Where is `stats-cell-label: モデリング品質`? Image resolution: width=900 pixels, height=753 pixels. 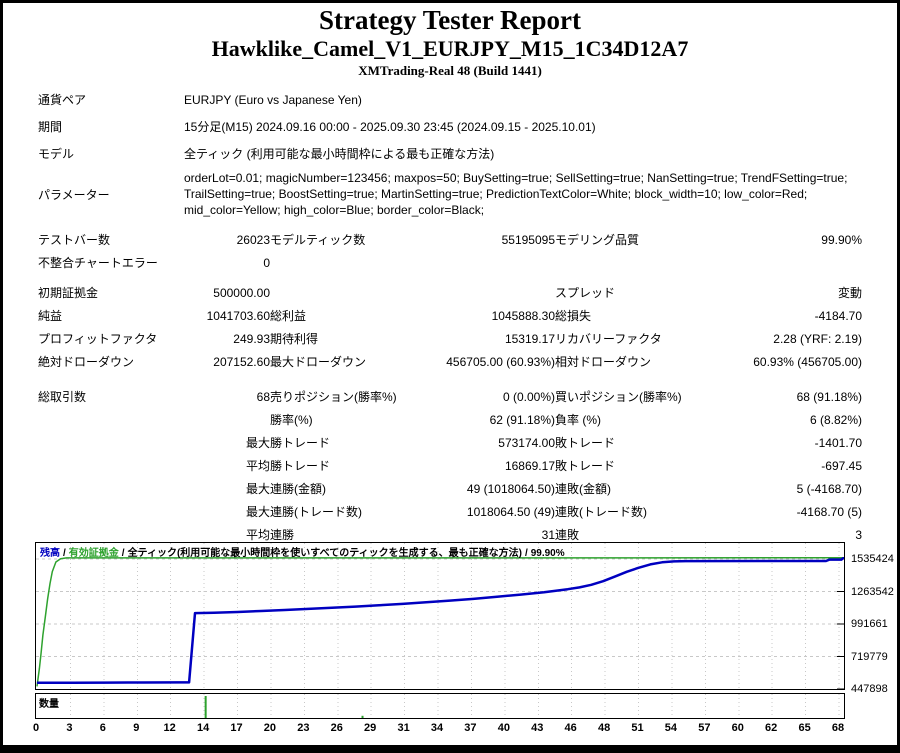
stats-cell-label: モデリング品質 is located at coordinates (597, 240).